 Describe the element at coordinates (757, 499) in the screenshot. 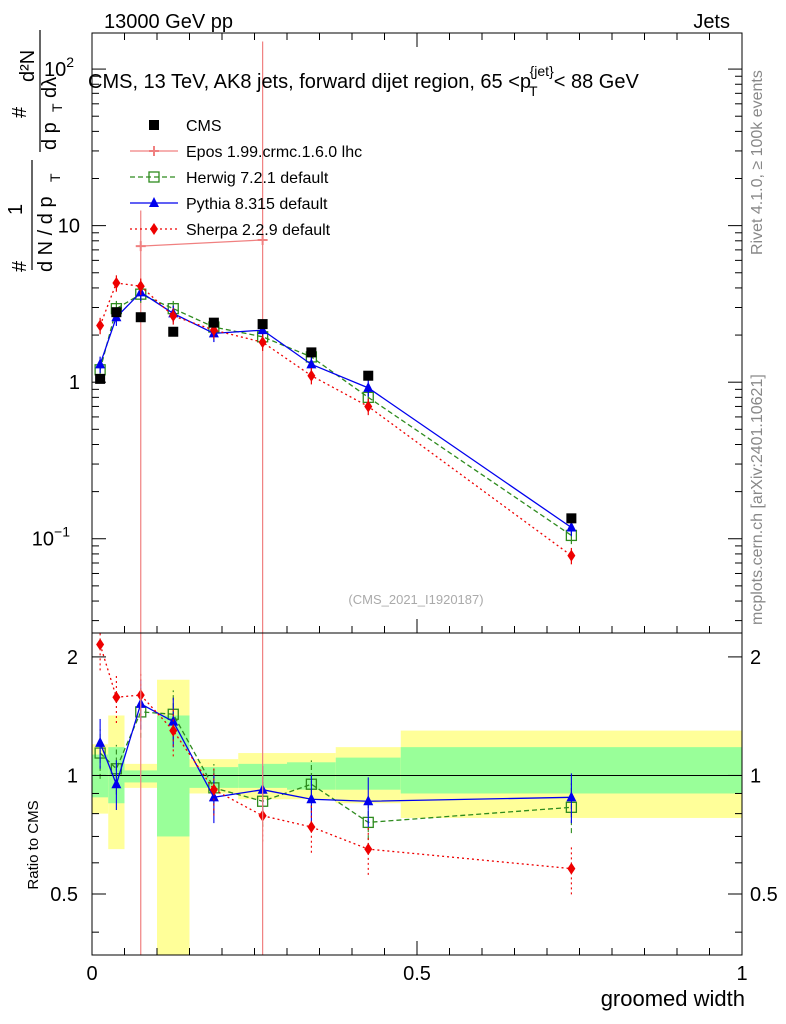

I see `mcplots-source-label: mcplots.cern.ch [arXiv:2401.10621]` at that location.